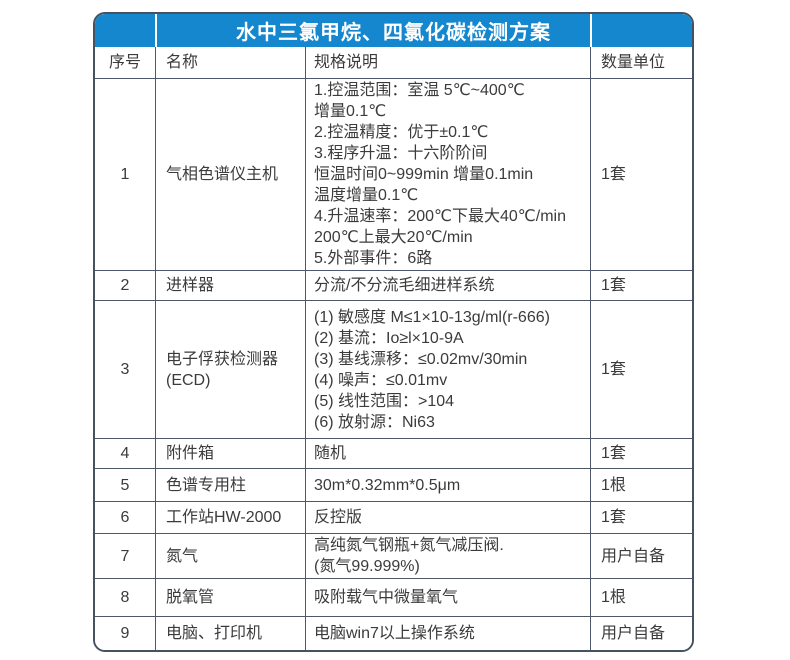 The width and height of the screenshot is (790, 660). Describe the element at coordinates (125, 174) in the screenshot. I see `row-index: 1` at that location.